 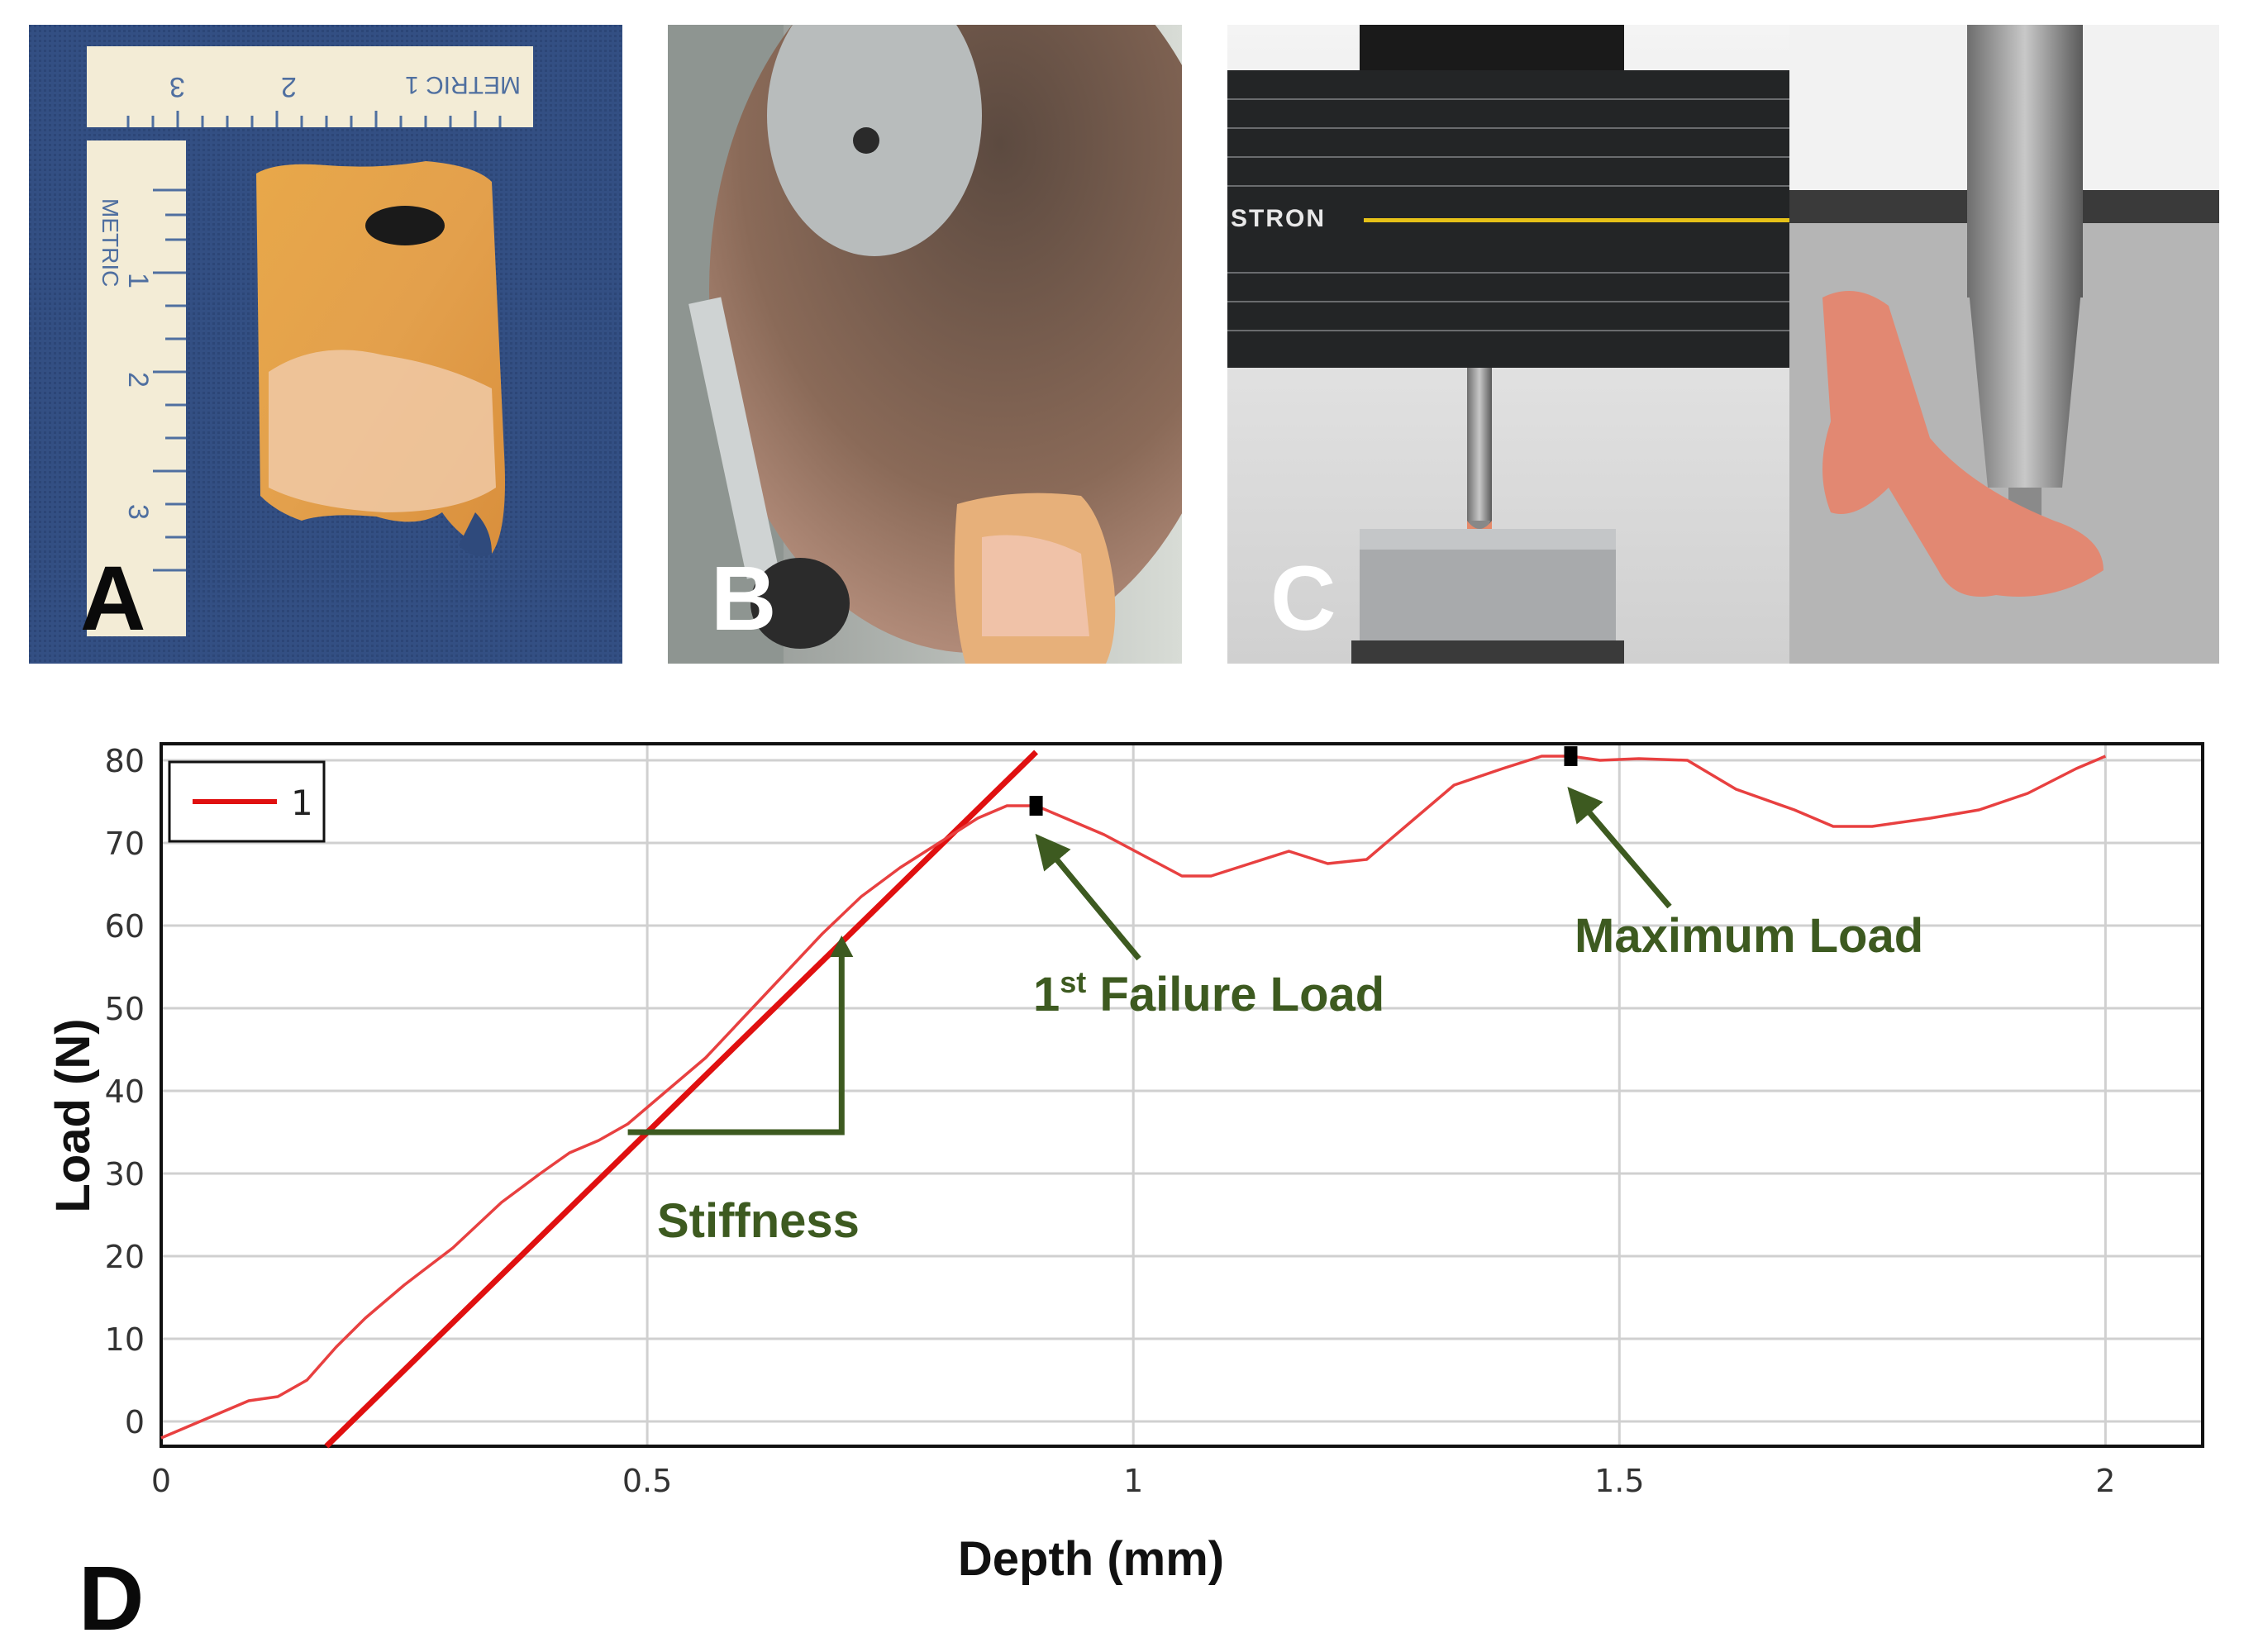 I want to click on ruler-horizontal-number-2: 2, so click(x=289, y=86).